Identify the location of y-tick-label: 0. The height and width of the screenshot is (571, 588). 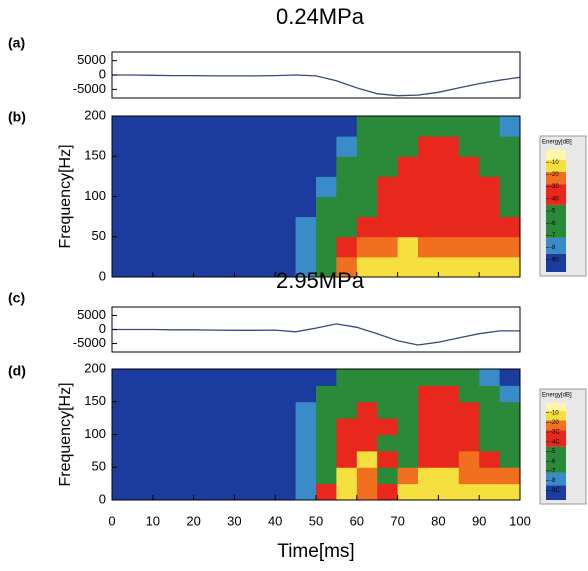
(102, 275).